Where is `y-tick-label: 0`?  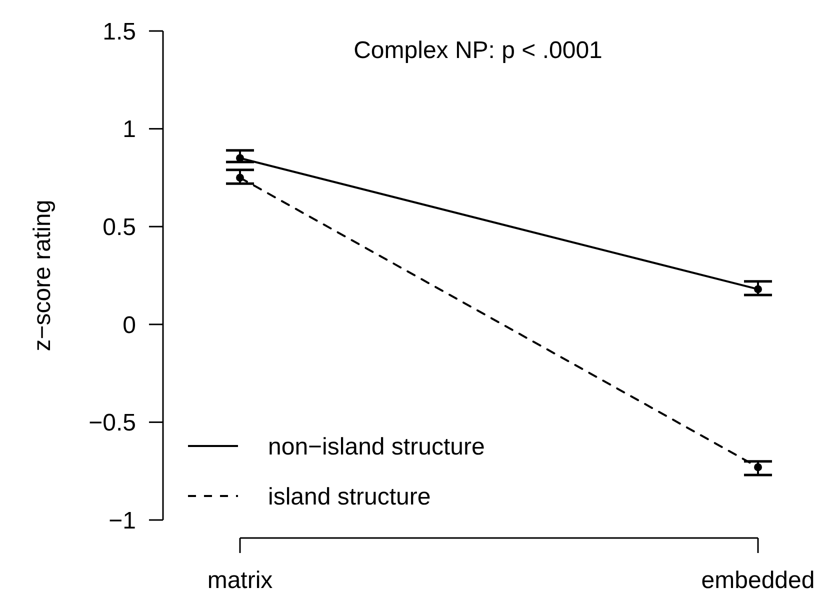 y-tick-label: 0 is located at coordinates (129, 325).